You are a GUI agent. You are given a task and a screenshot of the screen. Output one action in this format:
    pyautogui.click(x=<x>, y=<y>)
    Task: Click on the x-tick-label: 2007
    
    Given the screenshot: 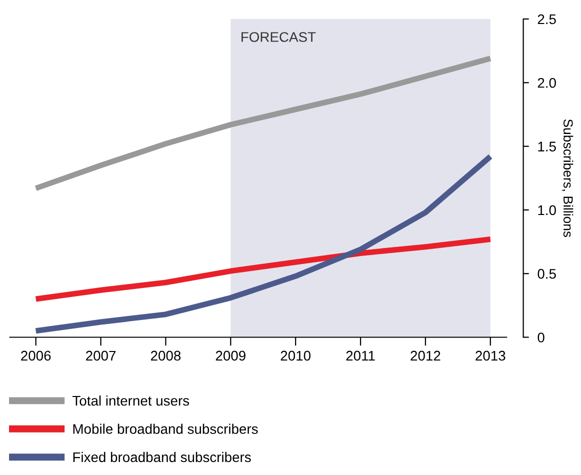 What is the action you would take?
    pyautogui.click(x=101, y=355)
    